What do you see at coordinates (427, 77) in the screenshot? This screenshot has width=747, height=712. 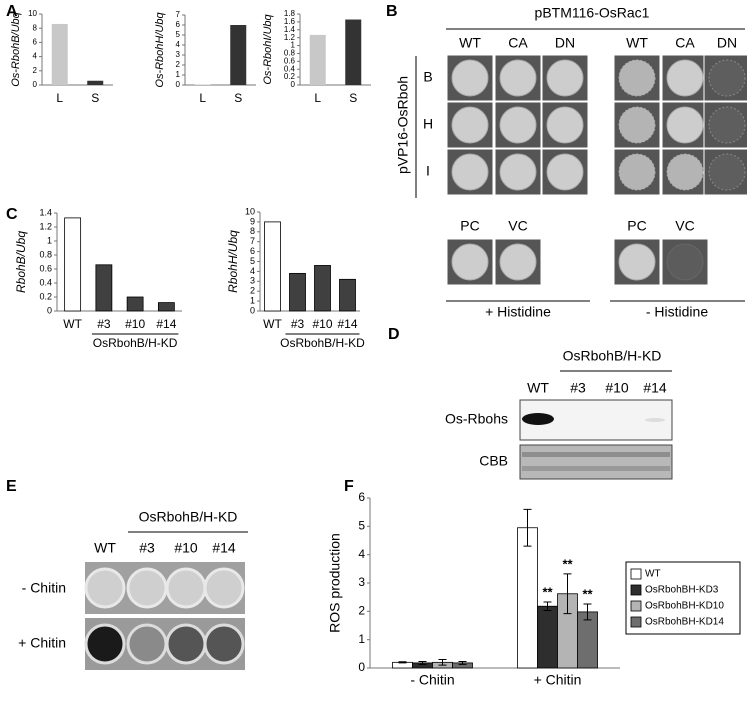 I see `row-label: B` at bounding box center [427, 77].